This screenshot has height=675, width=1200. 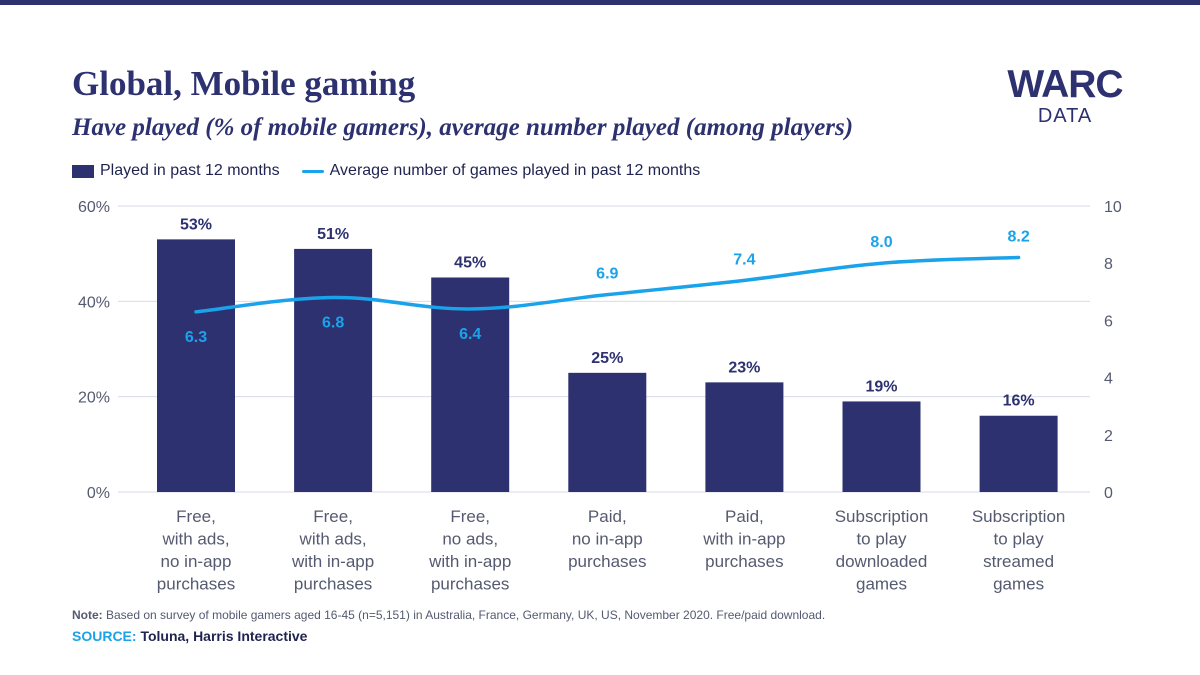 What do you see at coordinates (469, 550) in the screenshot?
I see `x-category-label: Free, no ads, with in-app purchases` at bounding box center [469, 550].